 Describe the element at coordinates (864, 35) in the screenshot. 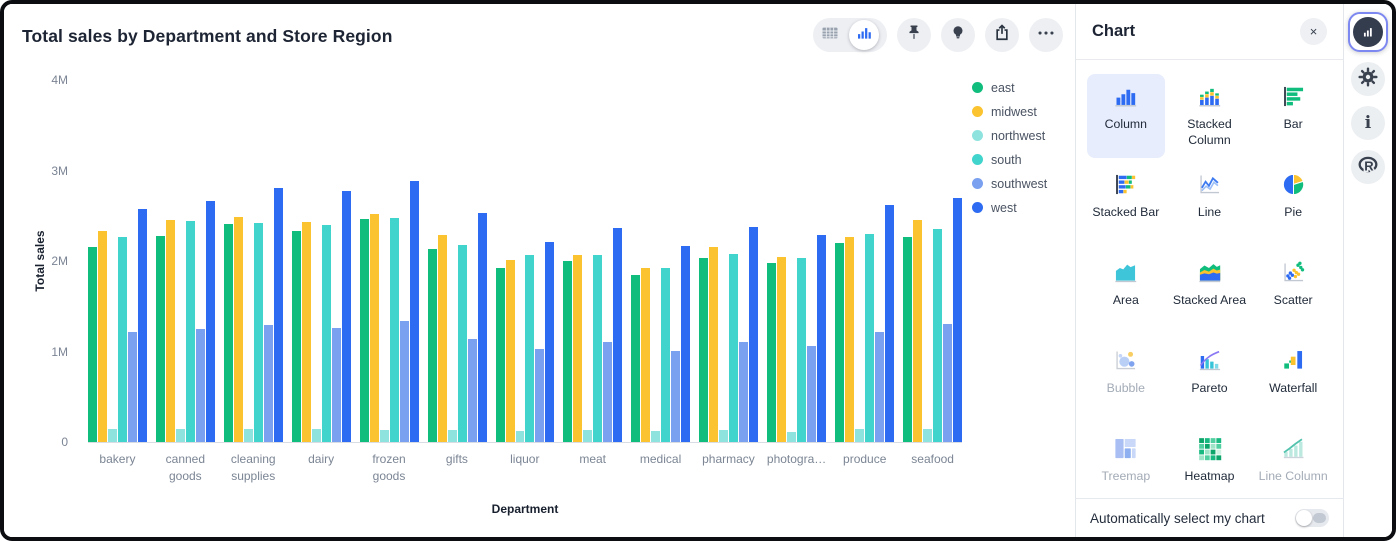

I see `chart-view-button` at that location.